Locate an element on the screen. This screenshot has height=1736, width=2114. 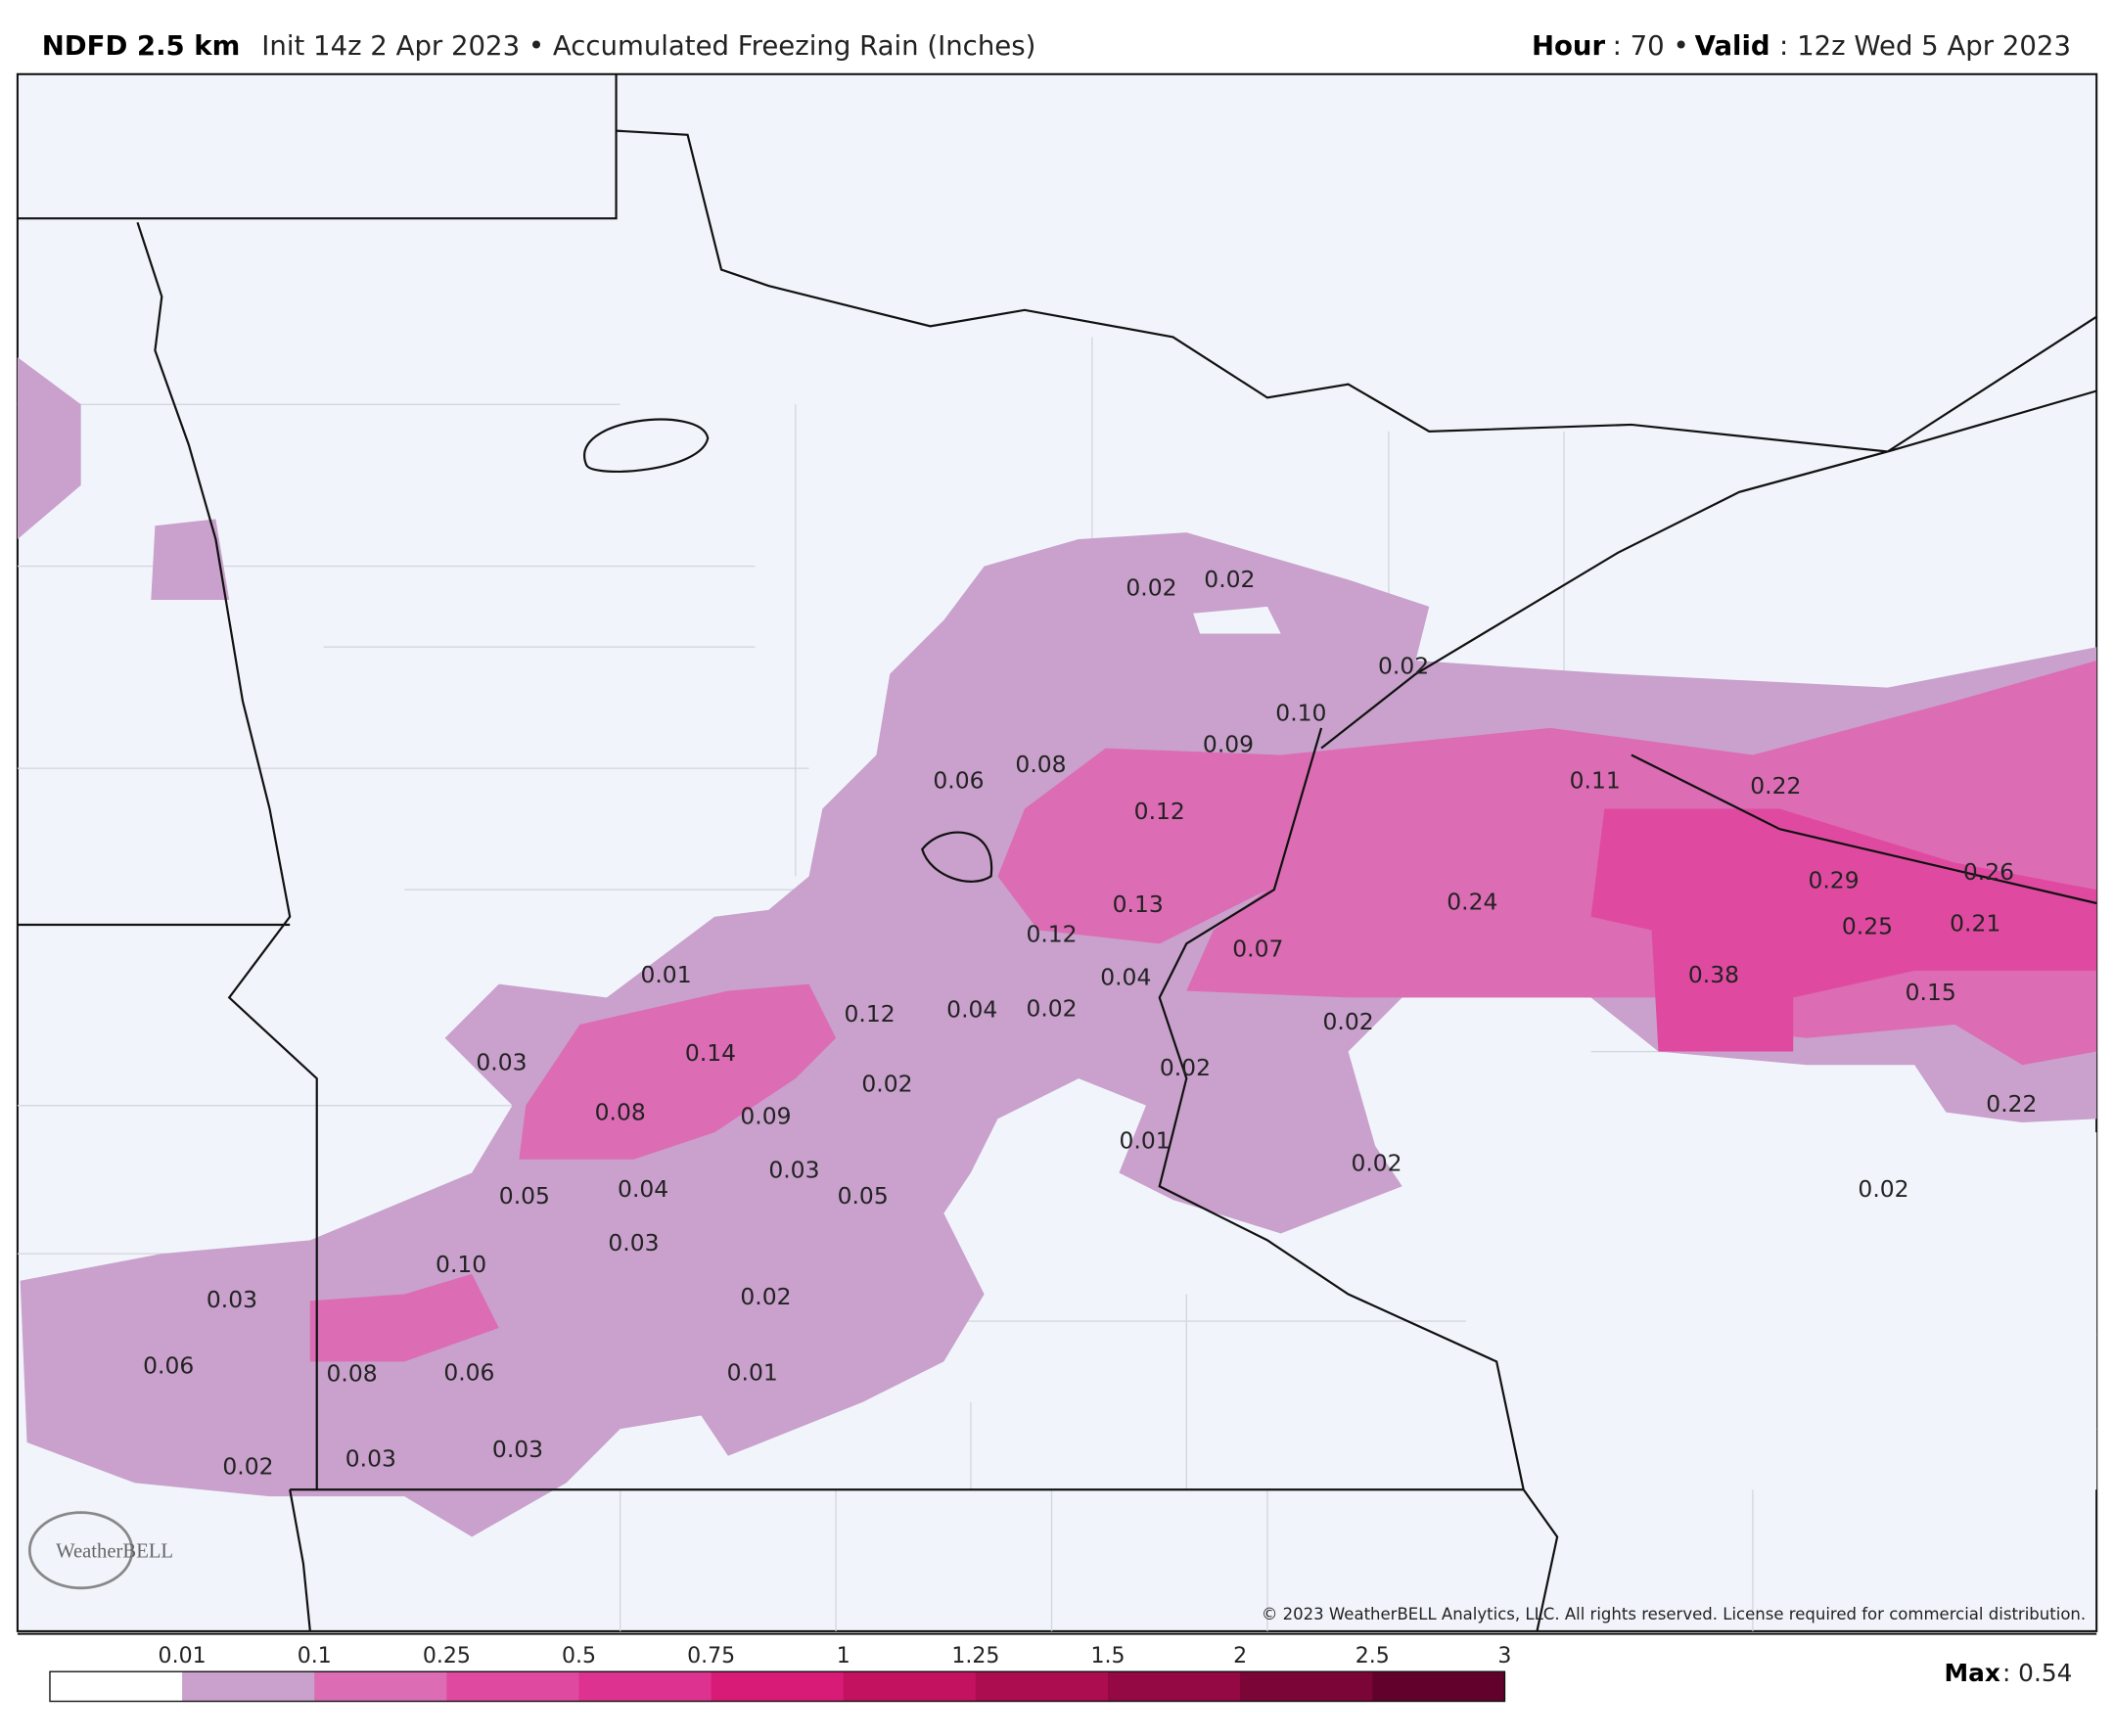
value-label: 0.26 is located at coordinates (1989, 872).